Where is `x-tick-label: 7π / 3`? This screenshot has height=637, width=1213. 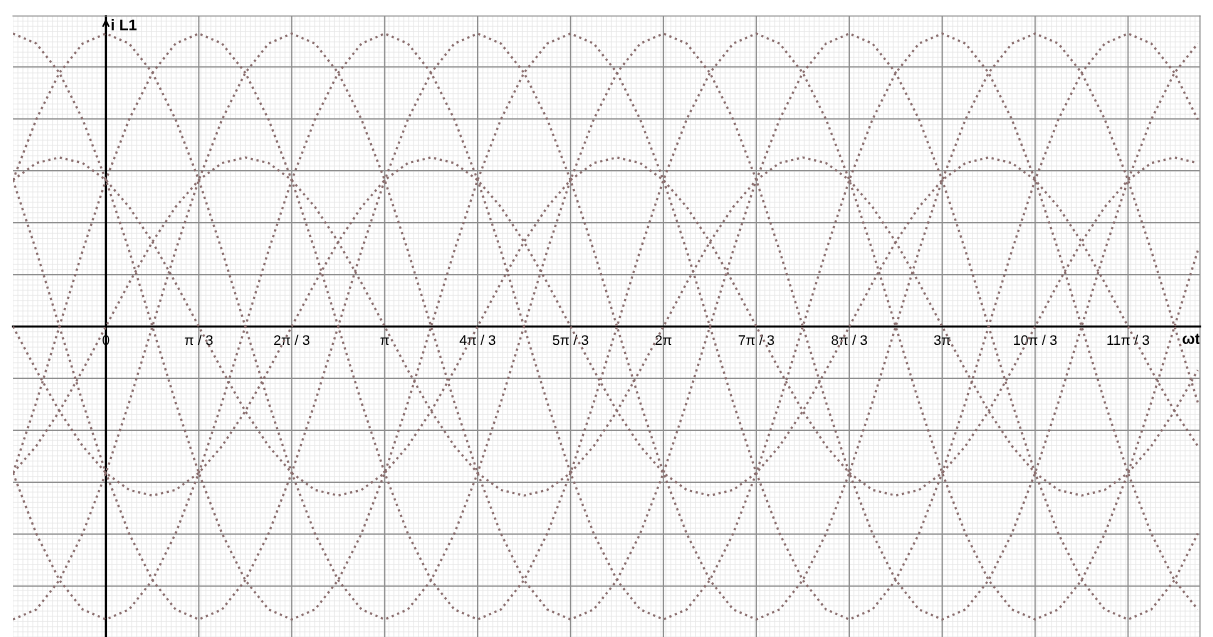 x-tick-label: 7π / 3 is located at coordinates (756, 340).